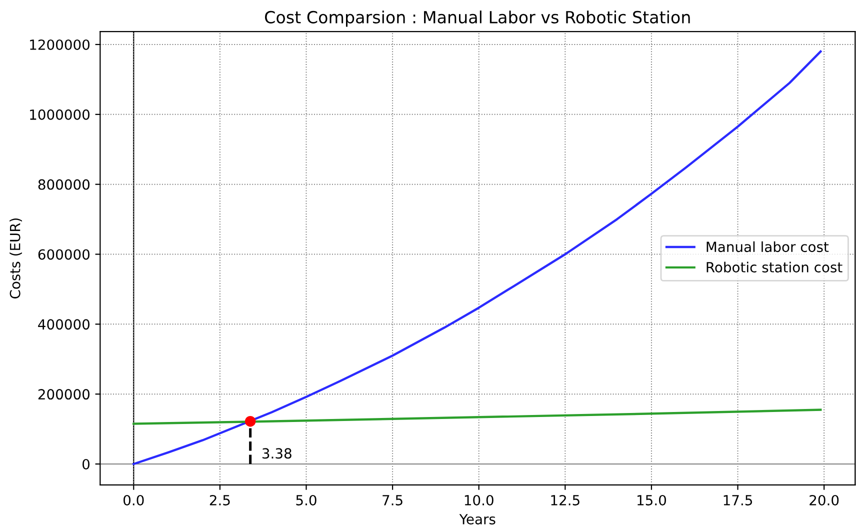 Image resolution: width=856 pixels, height=526 pixels. Describe the element at coordinates (479, 500) in the screenshot. I see `x-tick-label: 10.0` at that location.